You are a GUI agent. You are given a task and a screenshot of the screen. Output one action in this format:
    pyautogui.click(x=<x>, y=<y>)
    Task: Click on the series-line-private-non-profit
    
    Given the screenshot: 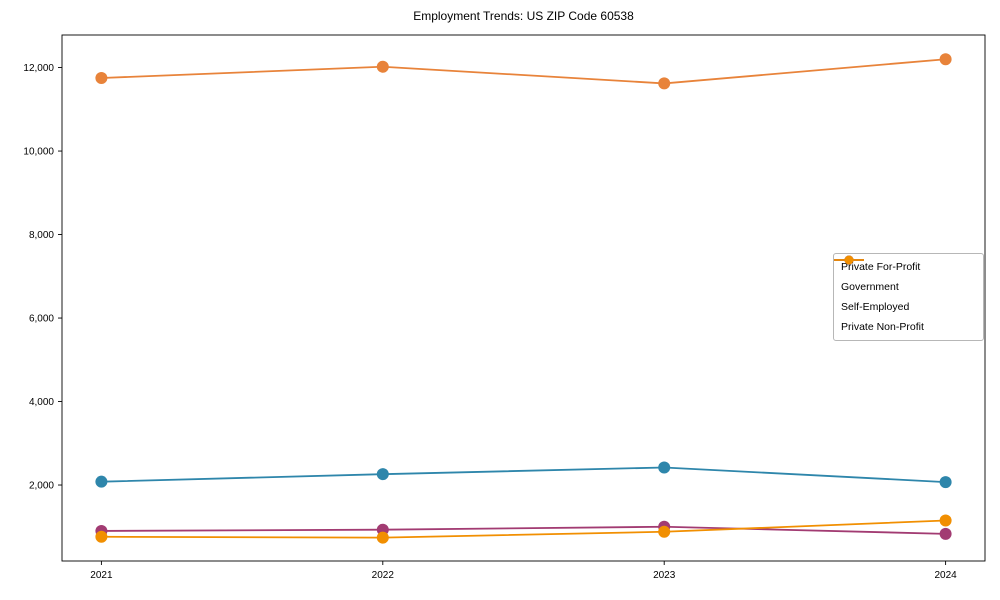 What is the action you would take?
    pyautogui.click(x=523, y=529)
    